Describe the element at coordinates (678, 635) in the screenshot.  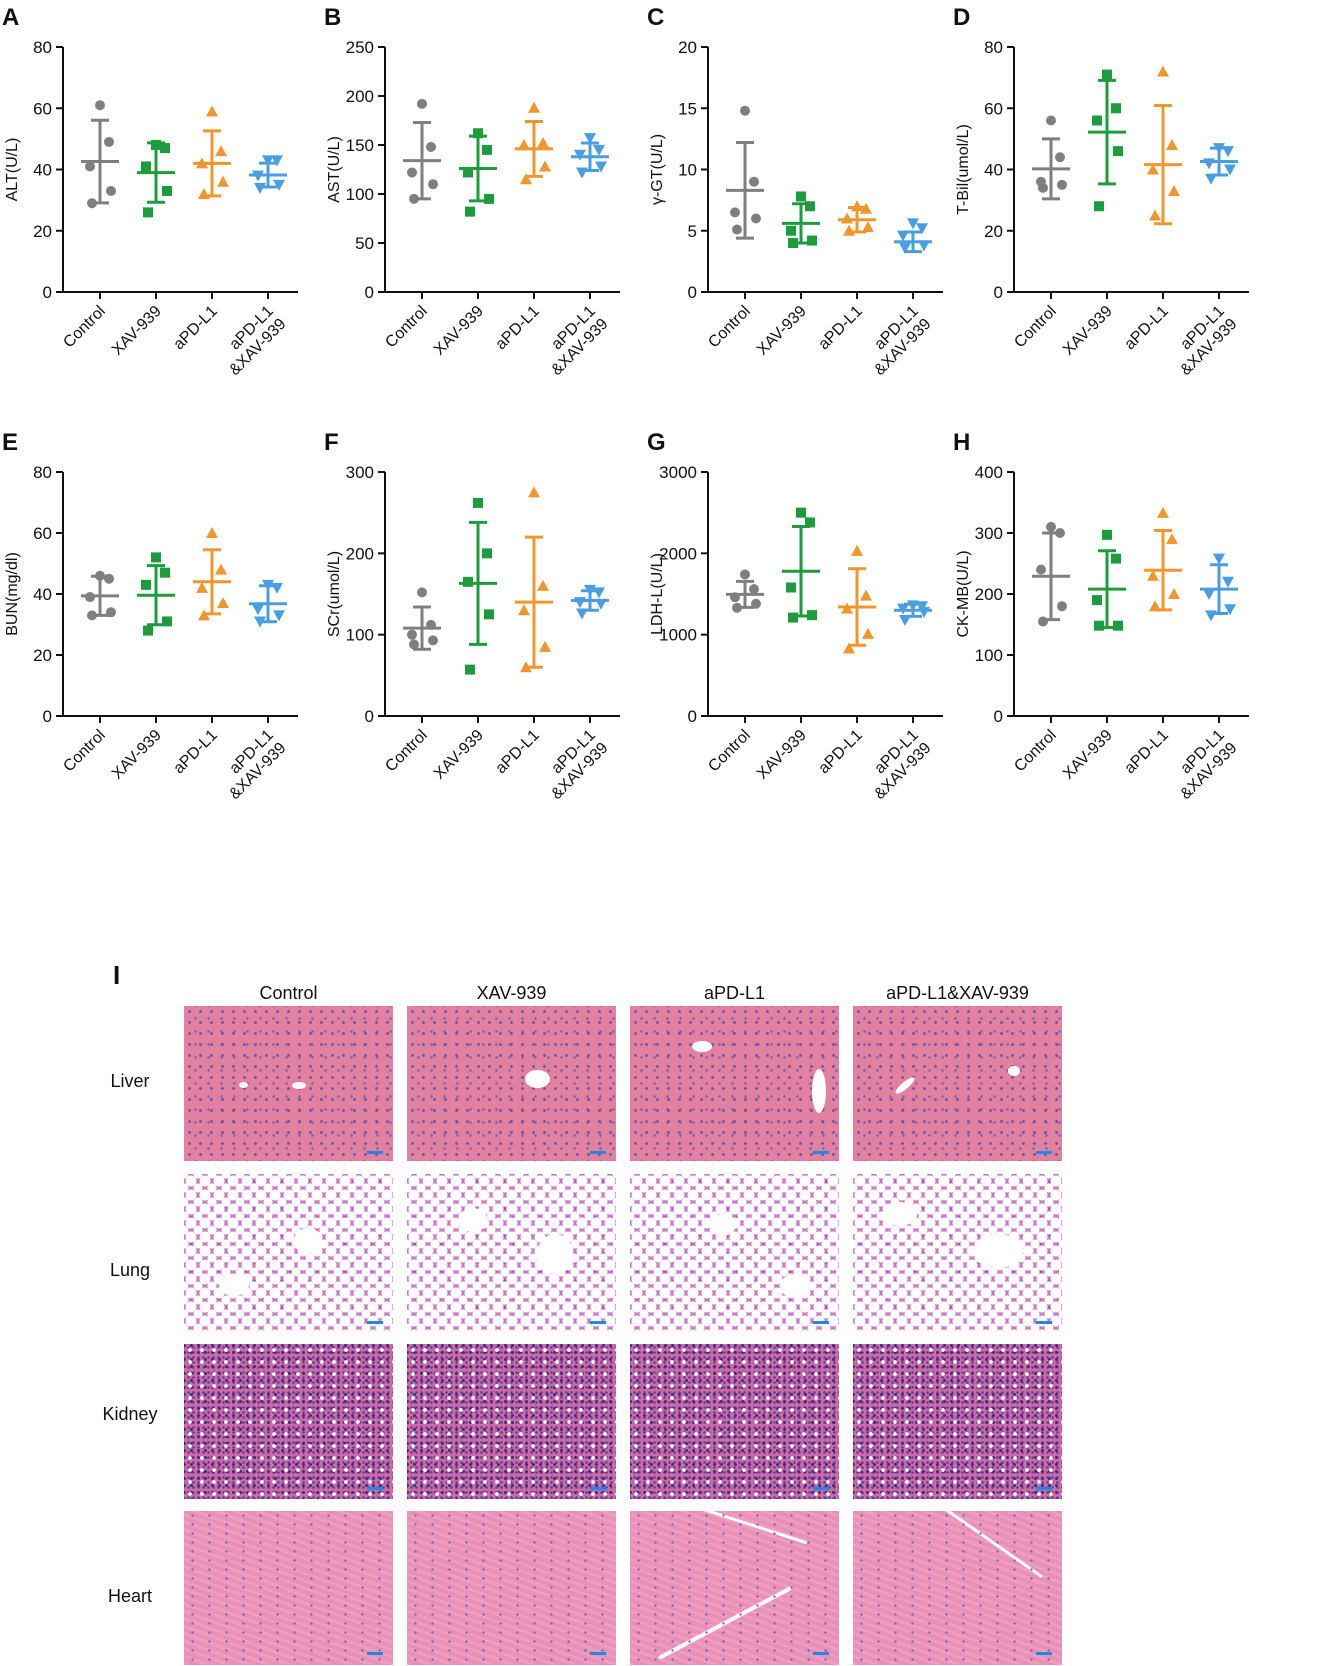
I see `y-tick-label: 1000` at that location.